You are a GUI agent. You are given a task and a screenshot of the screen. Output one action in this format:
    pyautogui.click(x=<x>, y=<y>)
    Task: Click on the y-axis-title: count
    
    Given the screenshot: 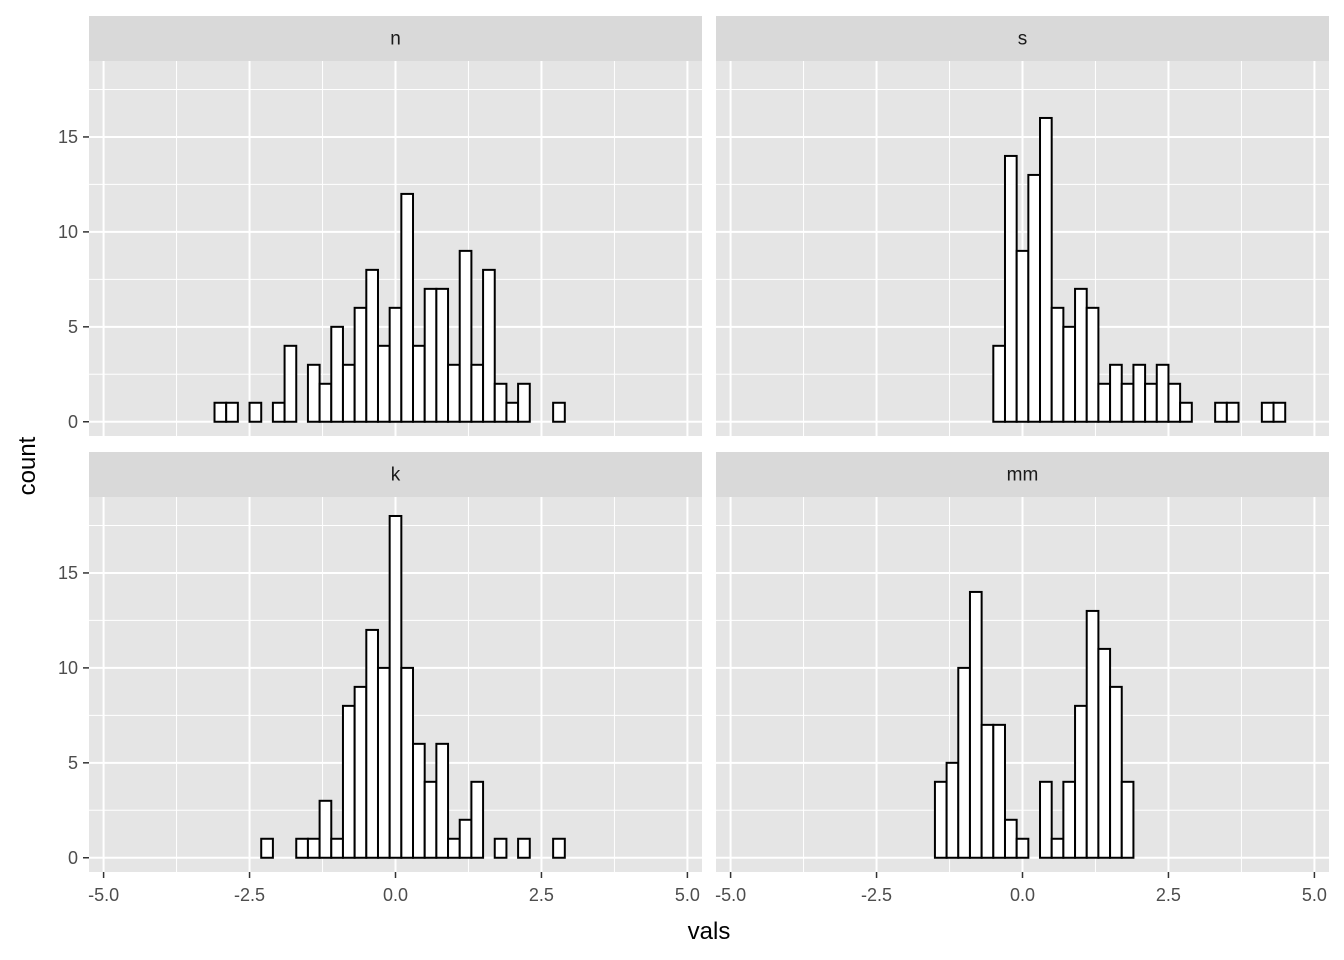 What is the action you would take?
    pyautogui.click(x=27, y=465)
    